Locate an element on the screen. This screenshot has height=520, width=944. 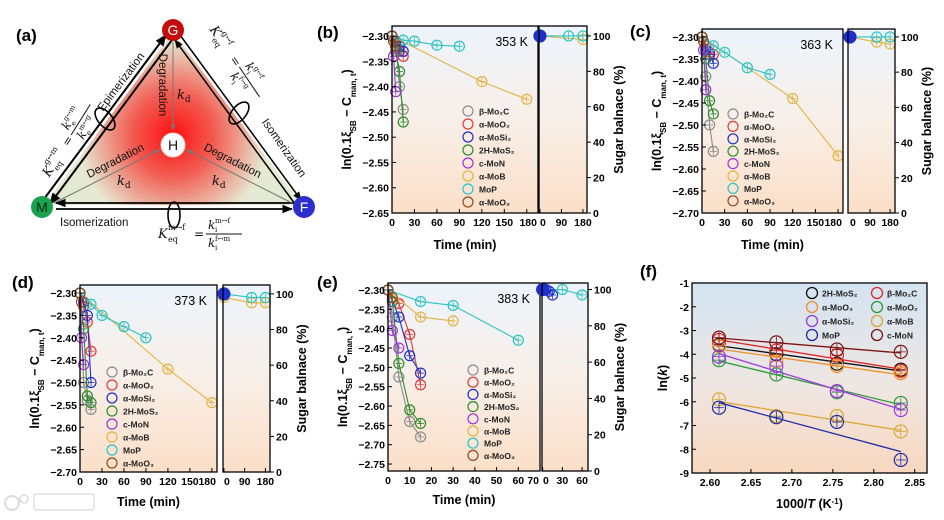
svg-text: α-MoO₃ is located at coordinates (759, 201).